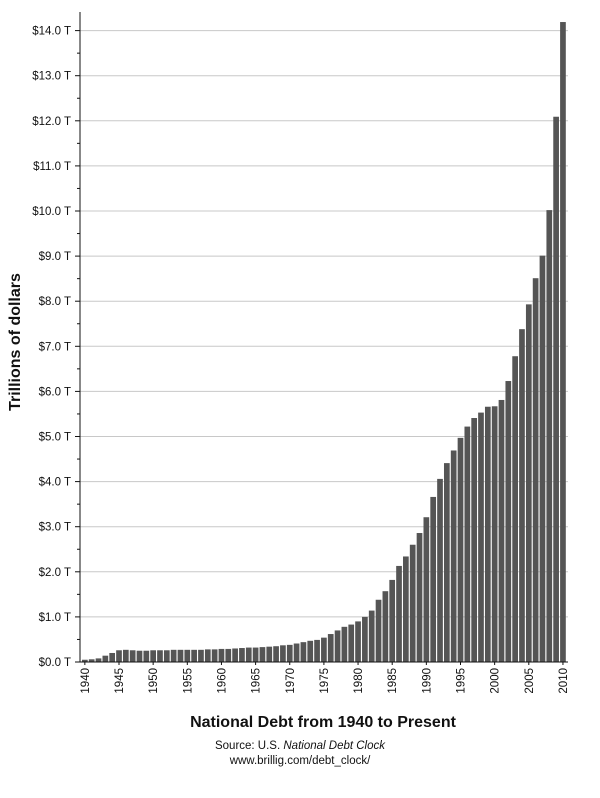 The width and height of the screenshot is (600, 798). What do you see at coordinates (283, 653) in the screenshot?
I see `bar-1969` at bounding box center [283, 653].